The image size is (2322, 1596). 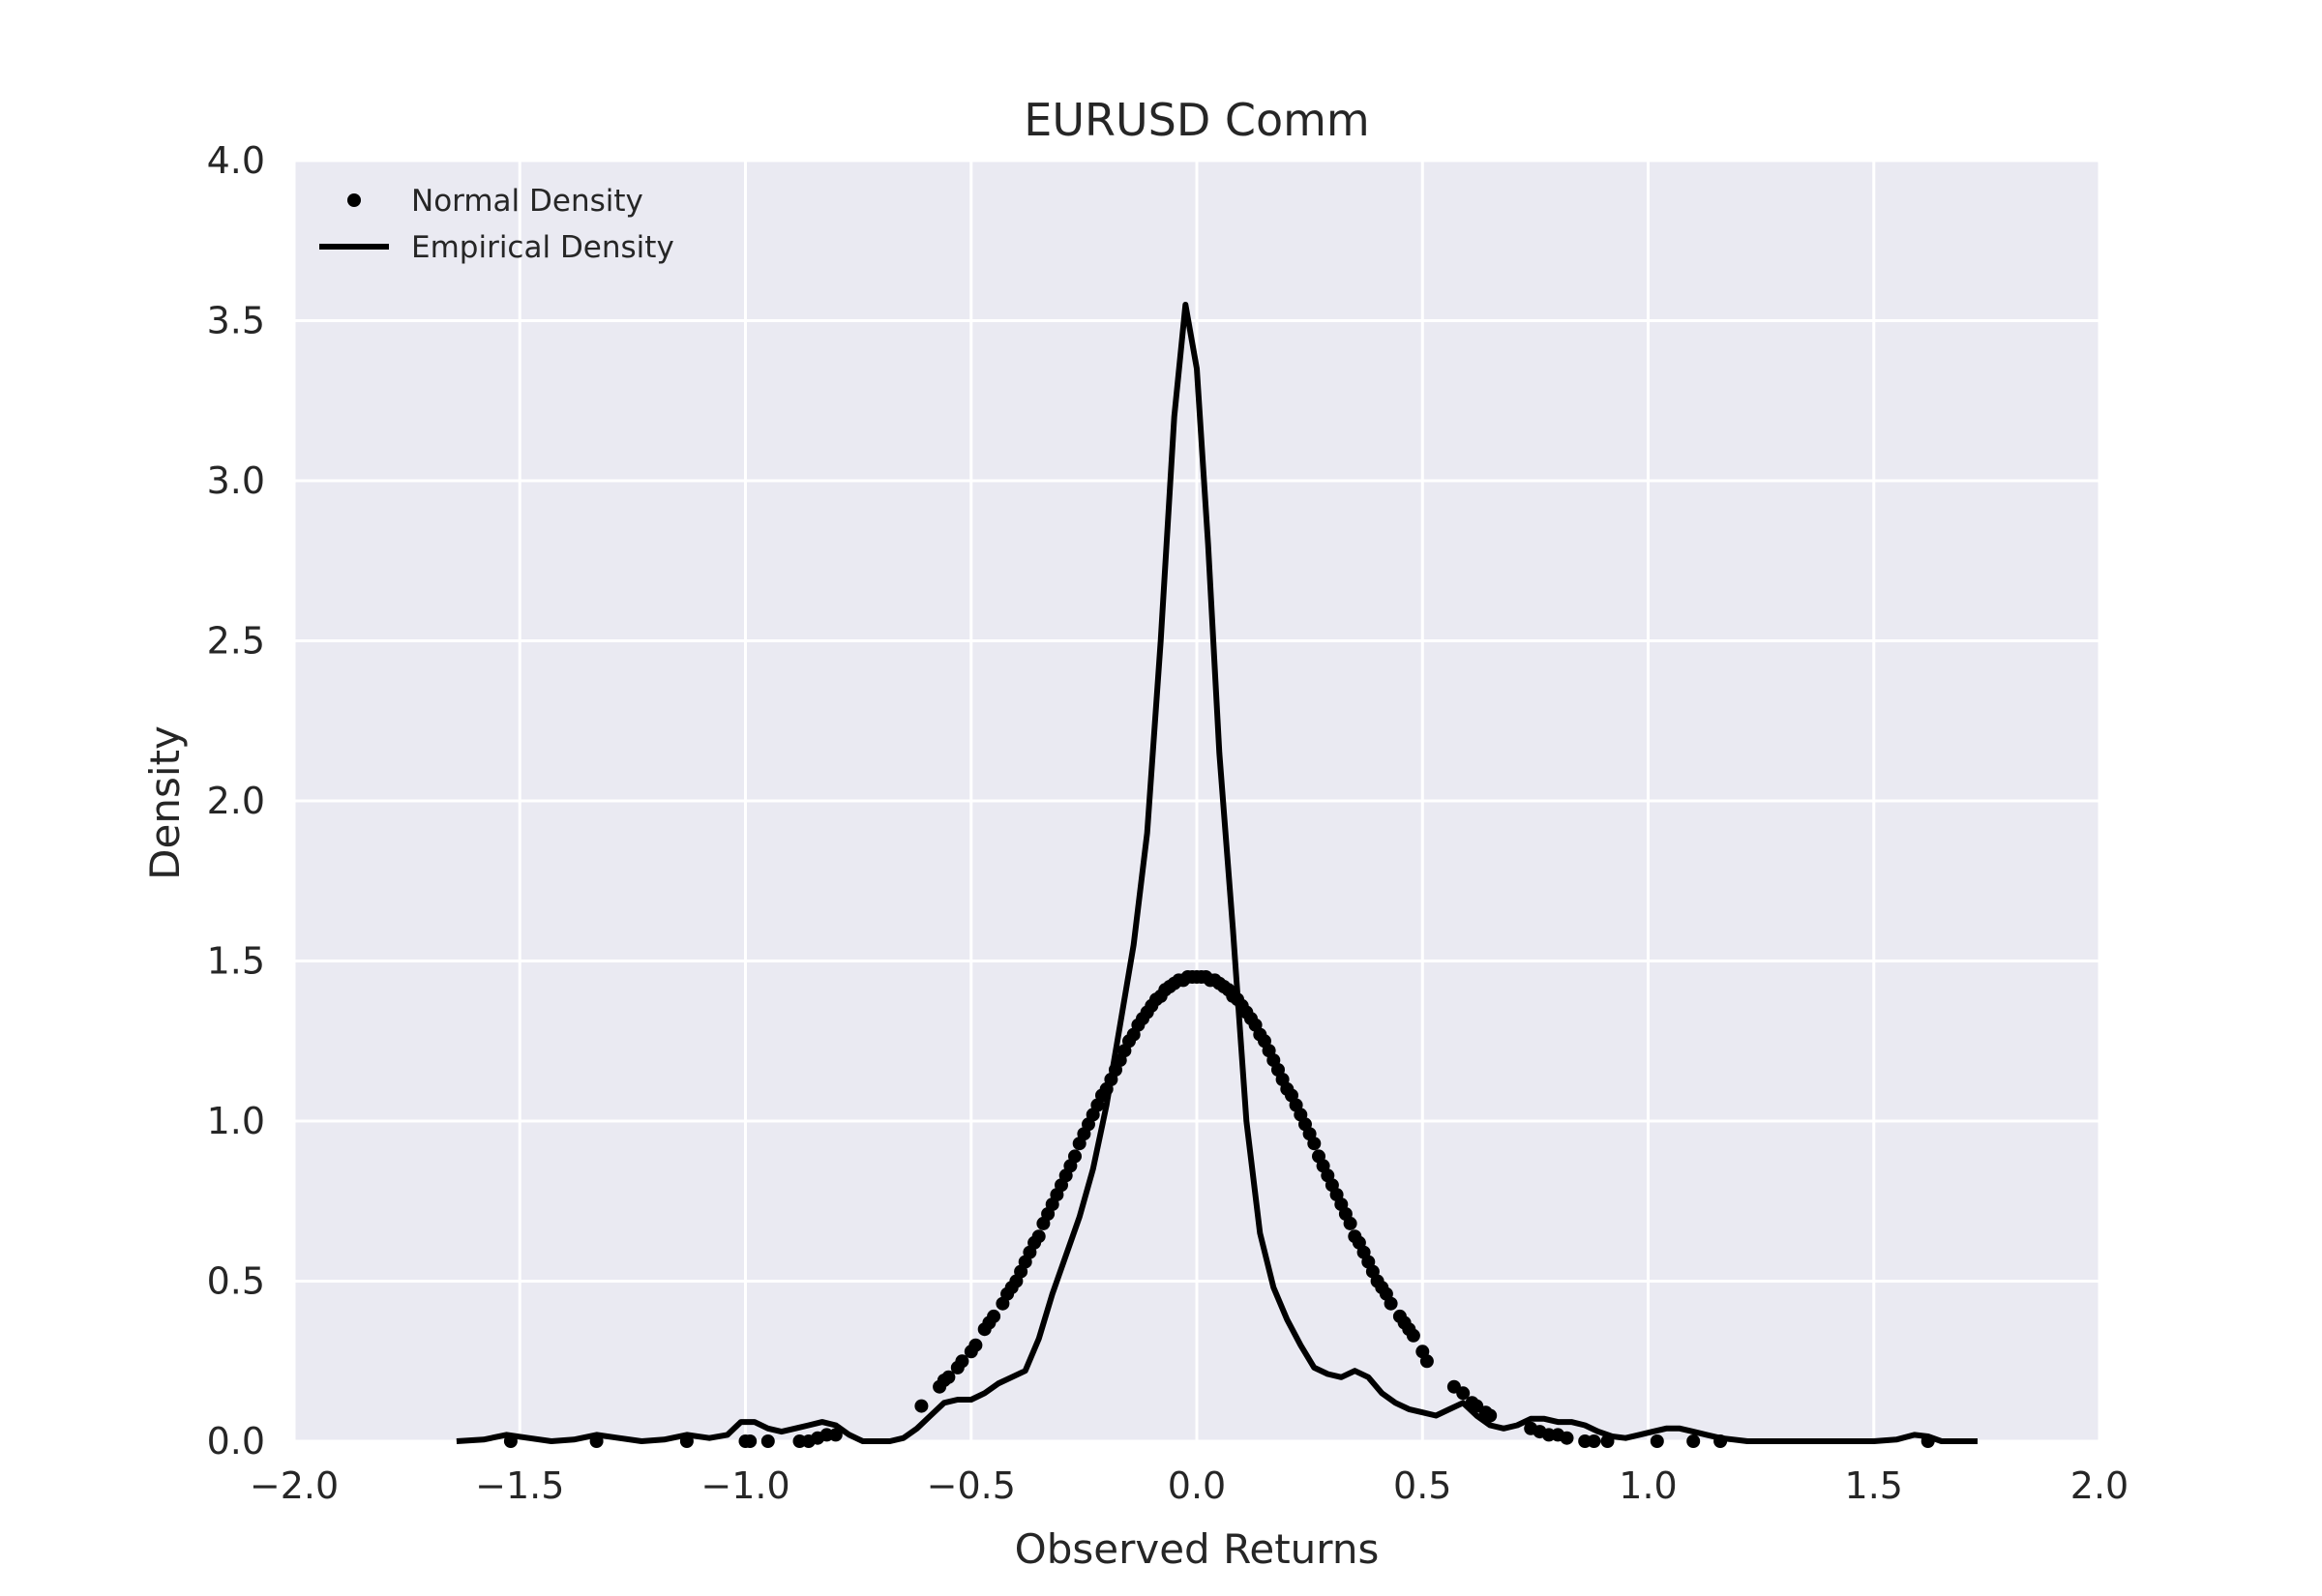 I want to click on x-tick-label: −0.5, so click(x=971, y=1485).